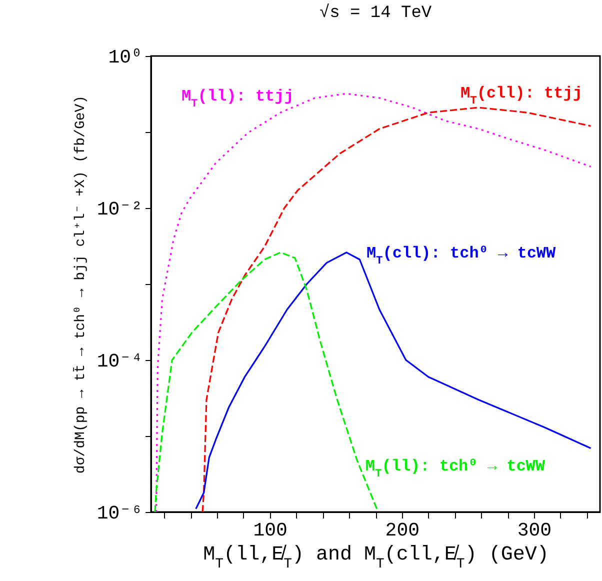  Describe the element at coordinates (375, 13) in the screenshot. I see `chart-title: √s = 14 TeV` at that location.